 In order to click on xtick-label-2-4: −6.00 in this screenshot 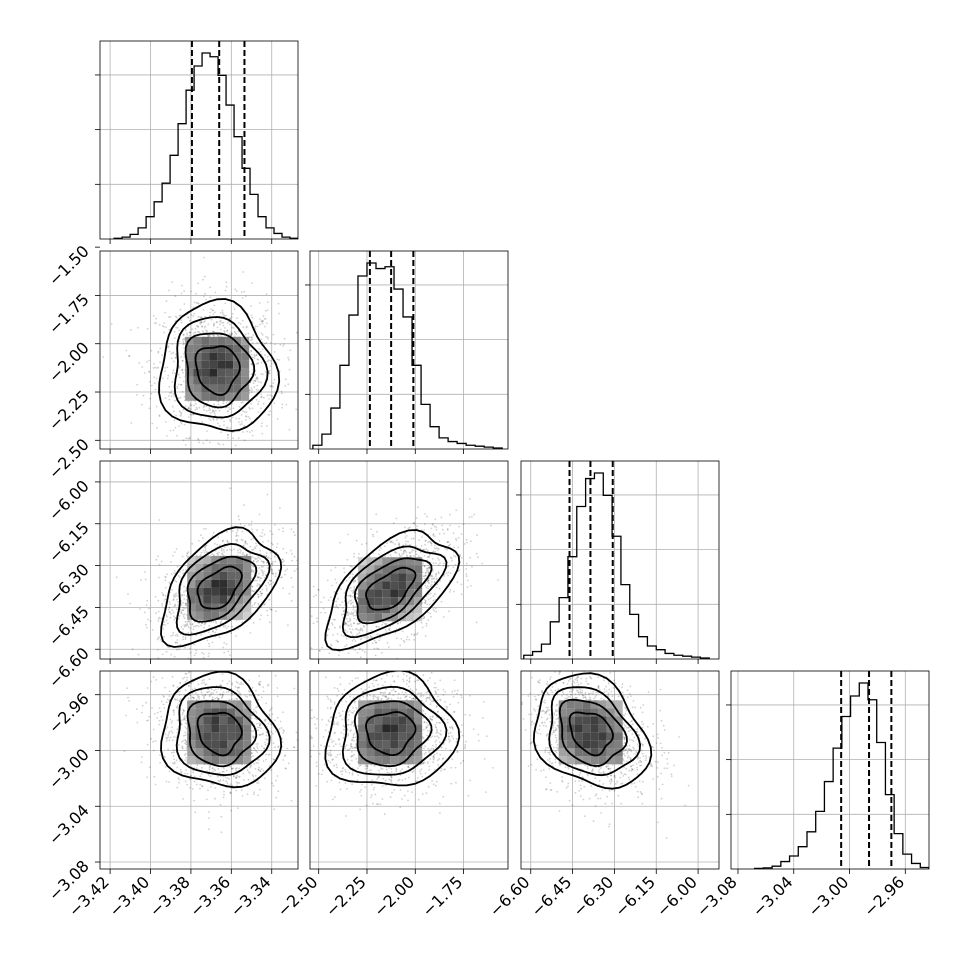, I will do `click(677, 896)`.